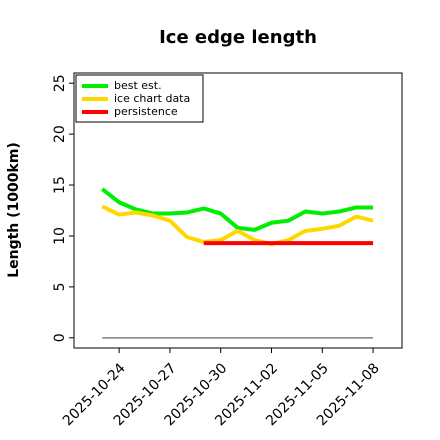 Image resolution: width=440 pixels, height=440 pixels. What do you see at coordinates (138, 85) in the screenshot?
I see `legend-label: best est.` at bounding box center [138, 85].